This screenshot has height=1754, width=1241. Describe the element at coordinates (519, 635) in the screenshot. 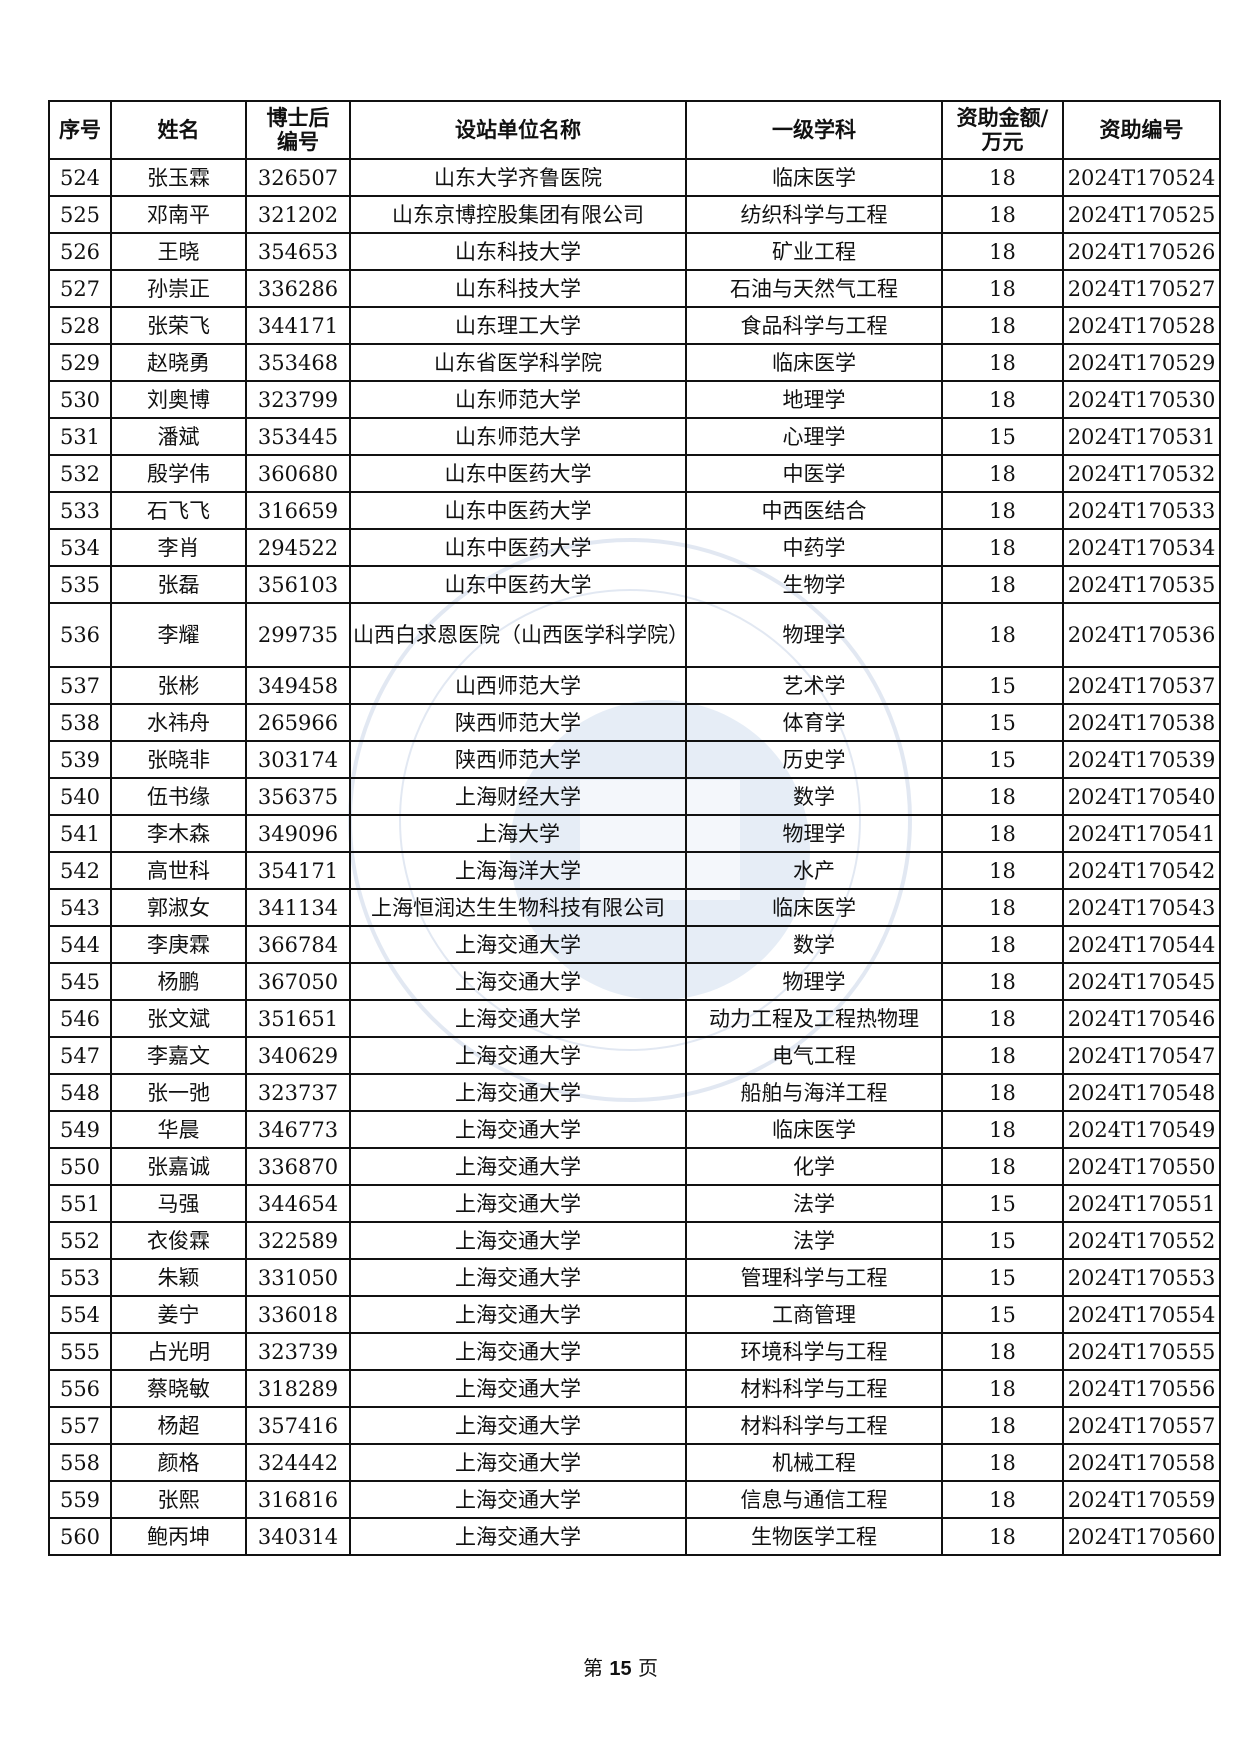

I see `cell-institution: 山西白求恩医院（山西医学科学院）` at that location.